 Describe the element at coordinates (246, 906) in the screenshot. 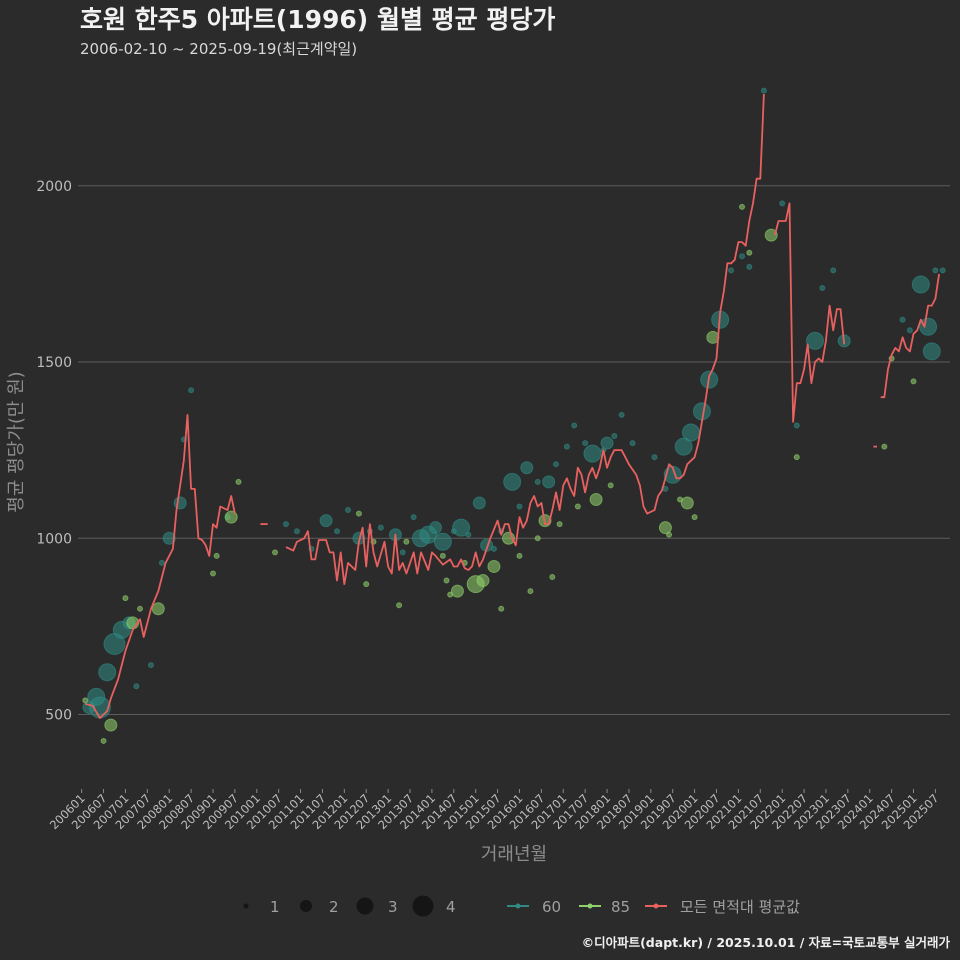

I see `legend-size-1-marker` at that location.